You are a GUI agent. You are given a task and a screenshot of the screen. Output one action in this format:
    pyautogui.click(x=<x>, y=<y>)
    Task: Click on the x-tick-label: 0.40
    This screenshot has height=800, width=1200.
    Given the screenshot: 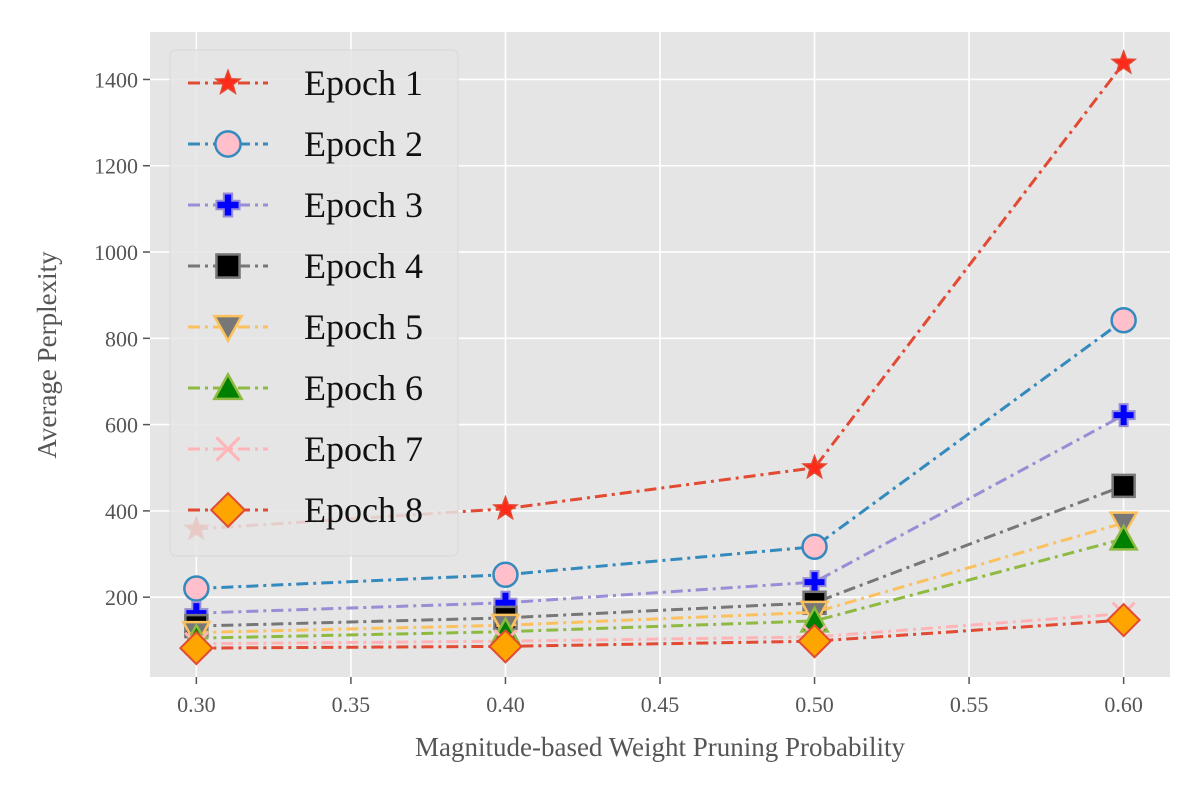 What is the action you would take?
    pyautogui.click(x=505, y=704)
    